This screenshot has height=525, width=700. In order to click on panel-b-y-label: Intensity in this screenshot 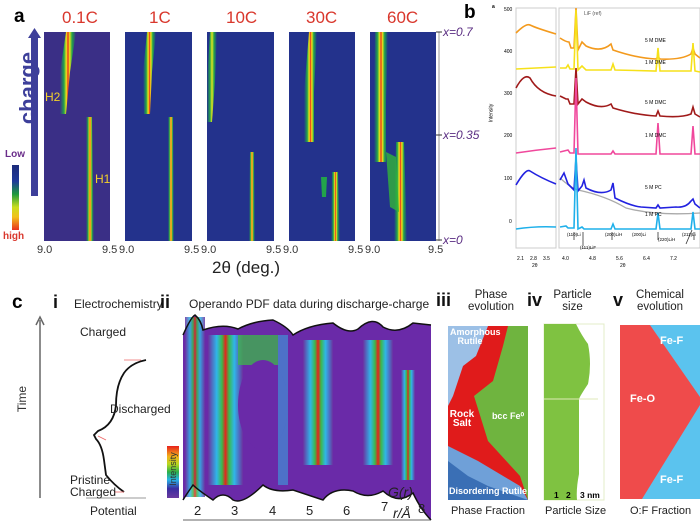, I will do `click(491, 113)`.